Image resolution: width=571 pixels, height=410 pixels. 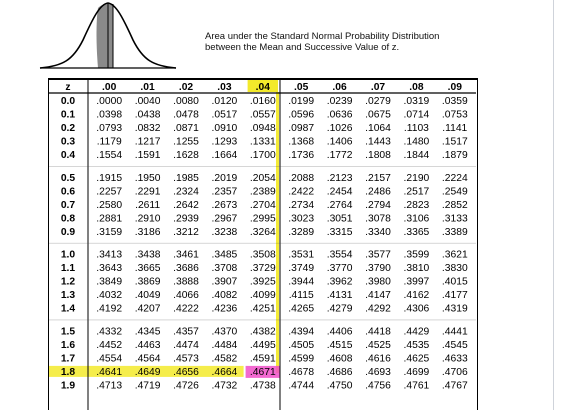 I want to click on table-cell: .0517, so click(x=225, y=115).